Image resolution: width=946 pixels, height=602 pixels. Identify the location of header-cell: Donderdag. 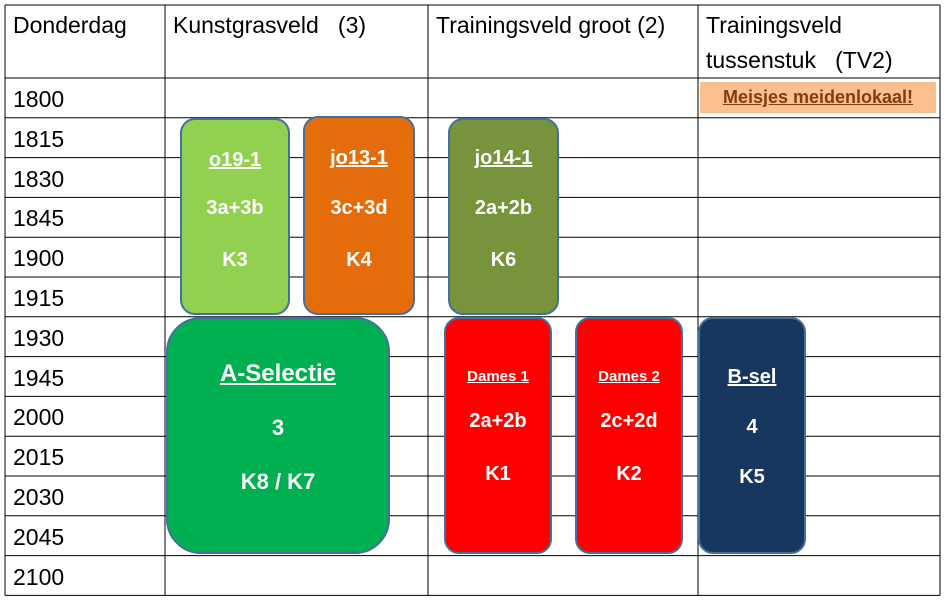
(70, 25).